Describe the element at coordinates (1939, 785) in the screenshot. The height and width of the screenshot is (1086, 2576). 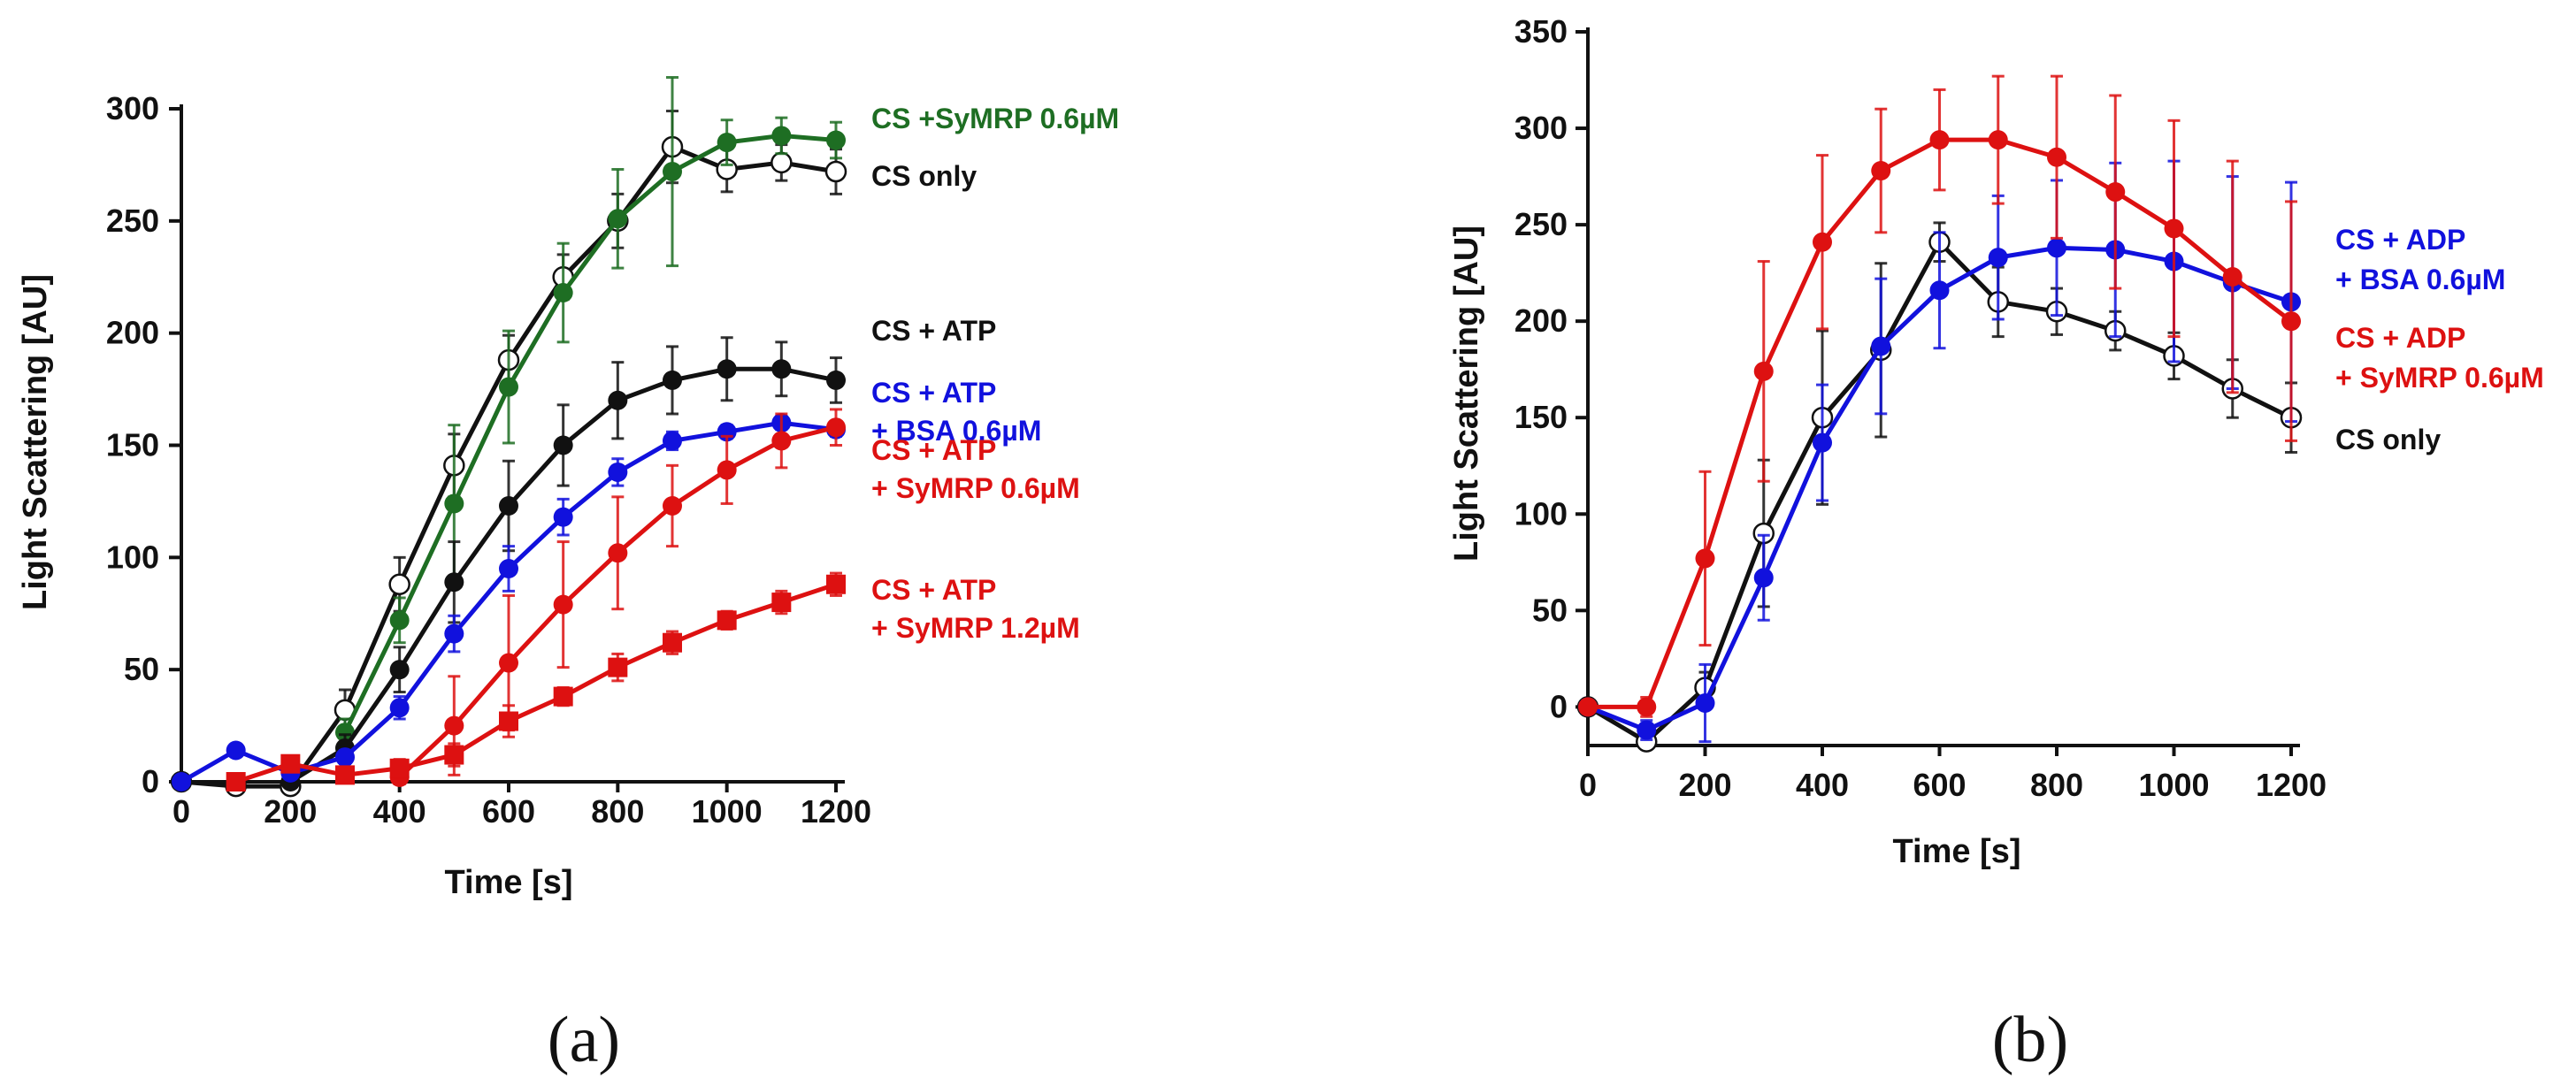
I see `x-tick-label: 600` at that location.